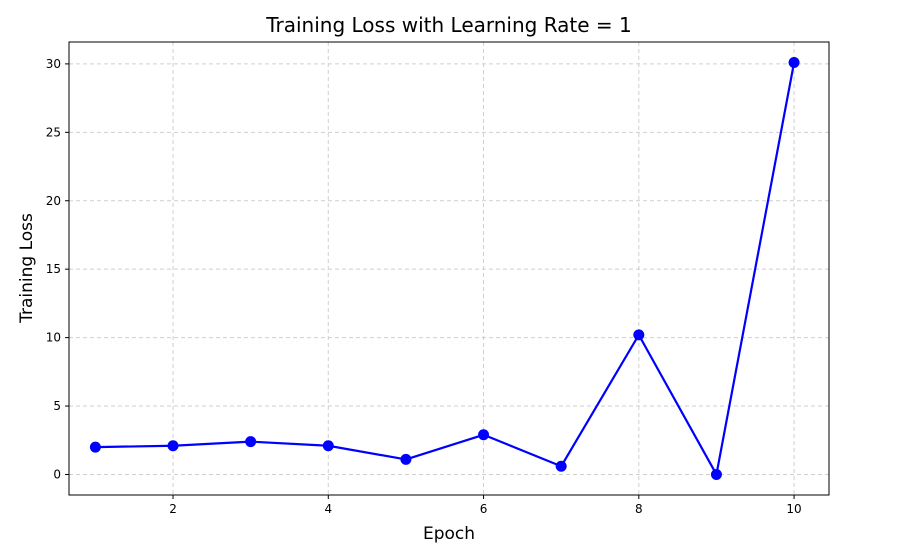 This screenshot has height=560, width=912. Describe the element at coordinates (57, 406) in the screenshot. I see `y-tick-label: 5` at that location.